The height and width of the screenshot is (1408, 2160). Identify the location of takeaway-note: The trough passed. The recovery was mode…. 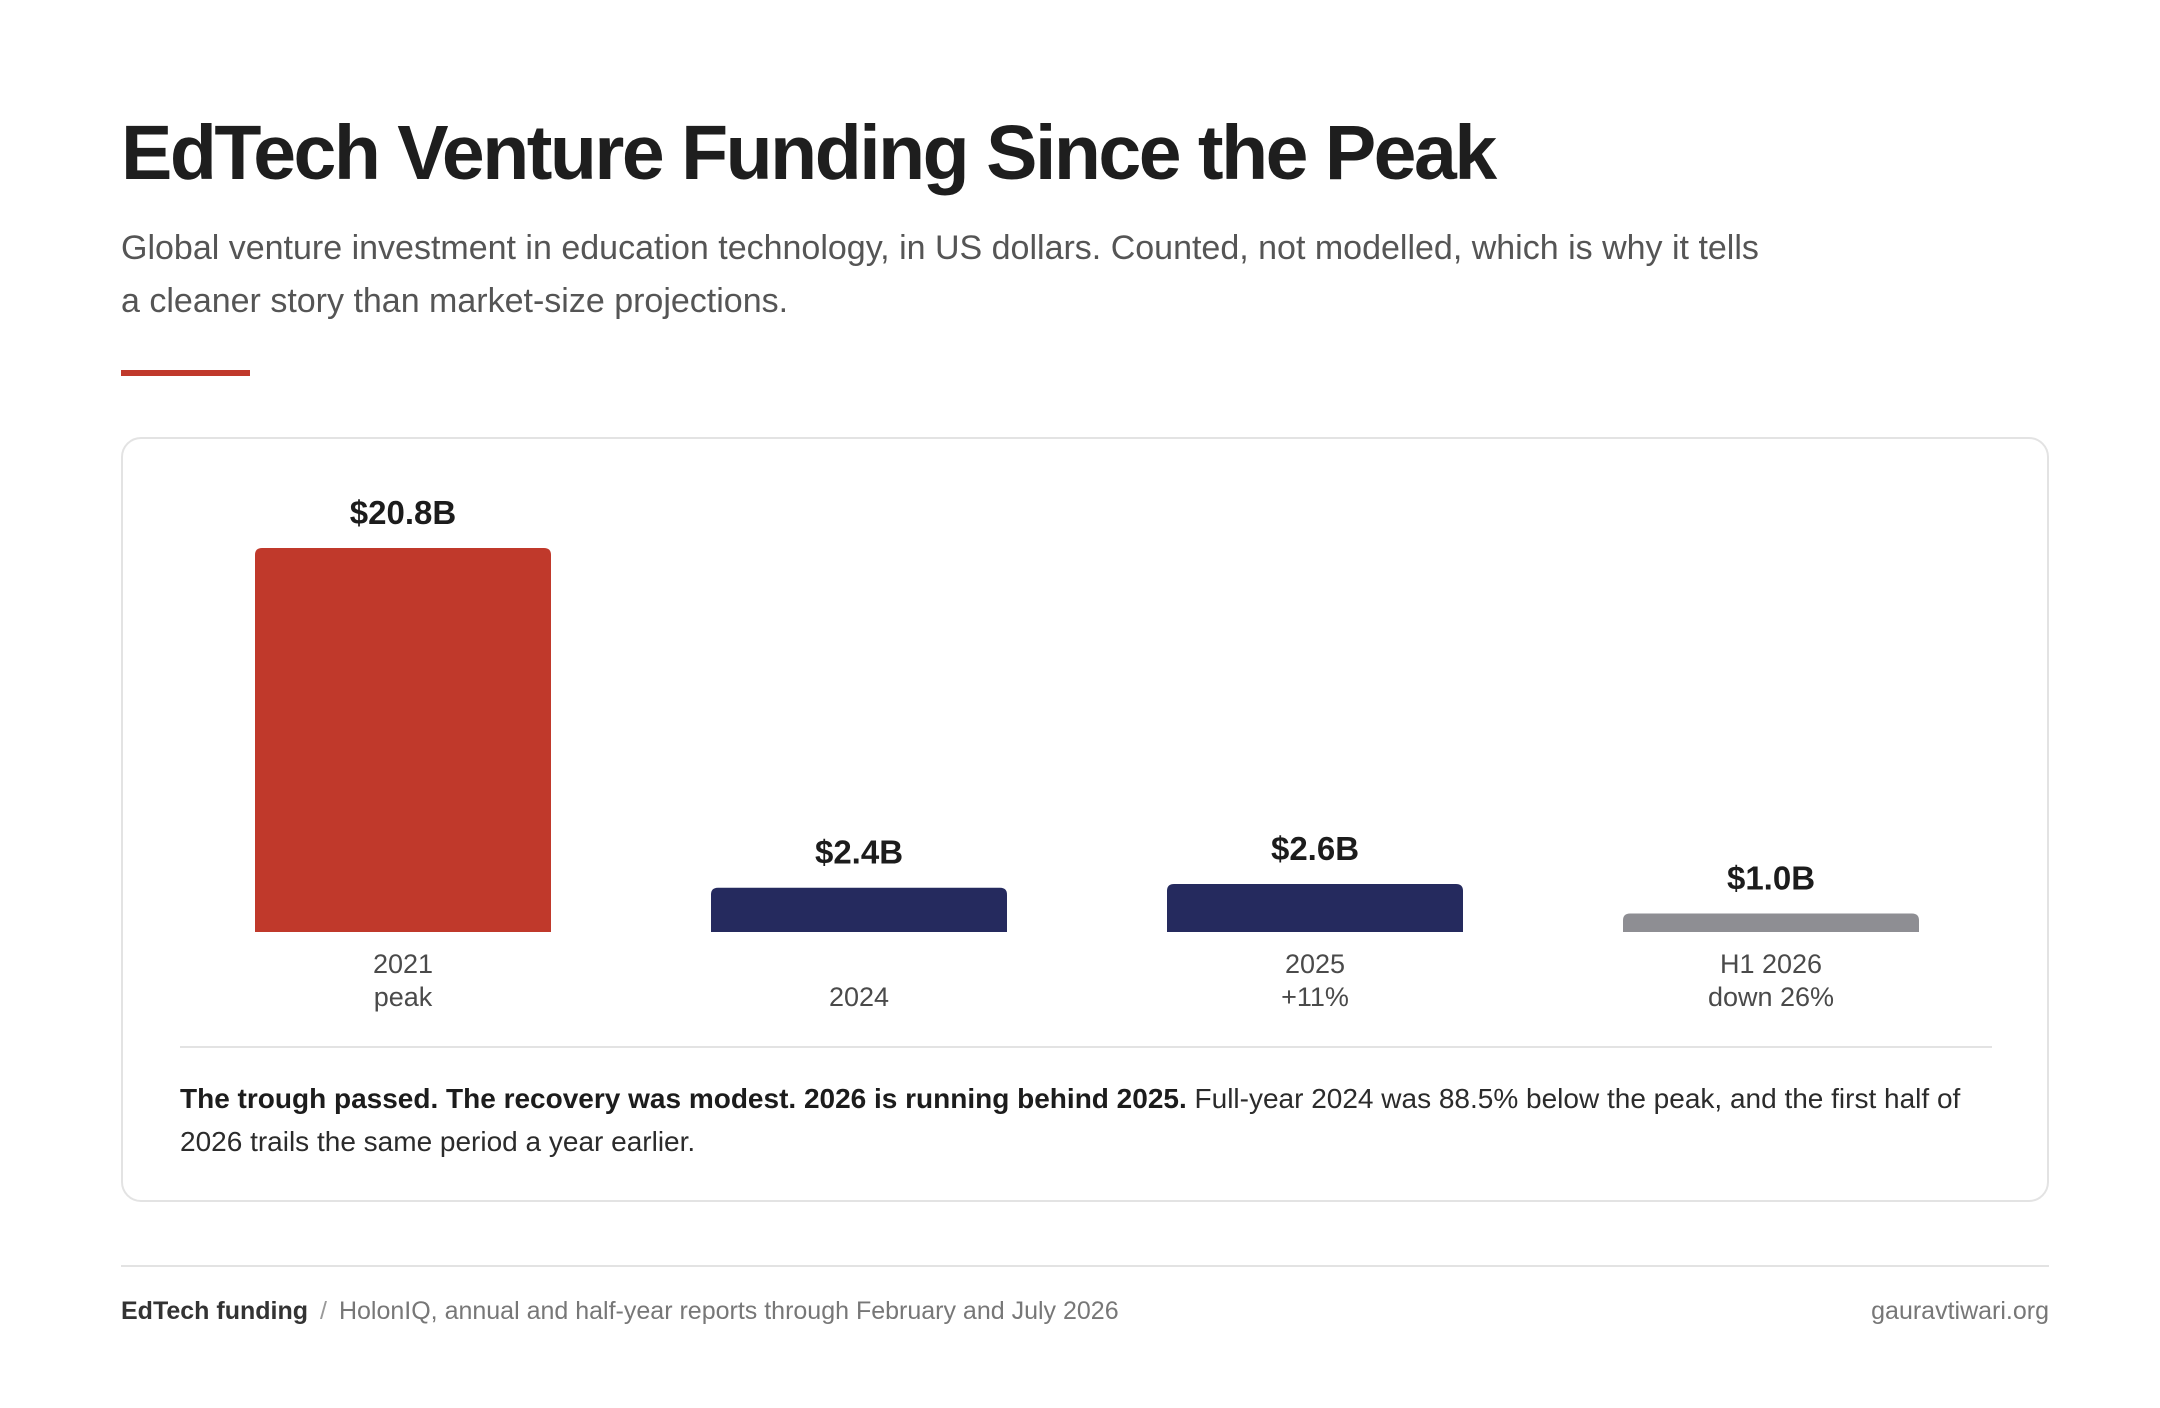
(1092, 1120).